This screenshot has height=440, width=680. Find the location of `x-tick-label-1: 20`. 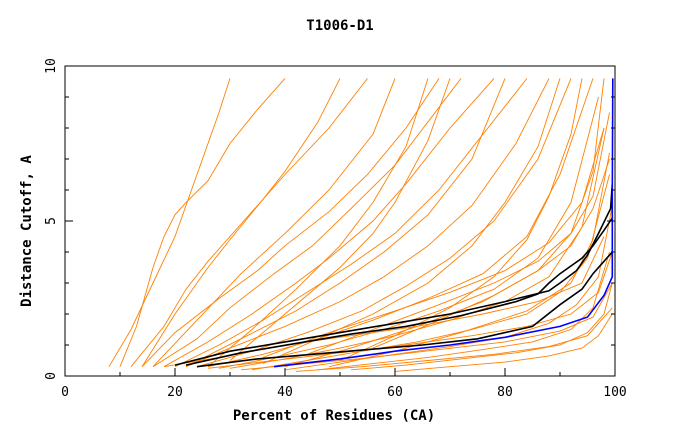

x-tick-label-1: 20 is located at coordinates (175, 392).